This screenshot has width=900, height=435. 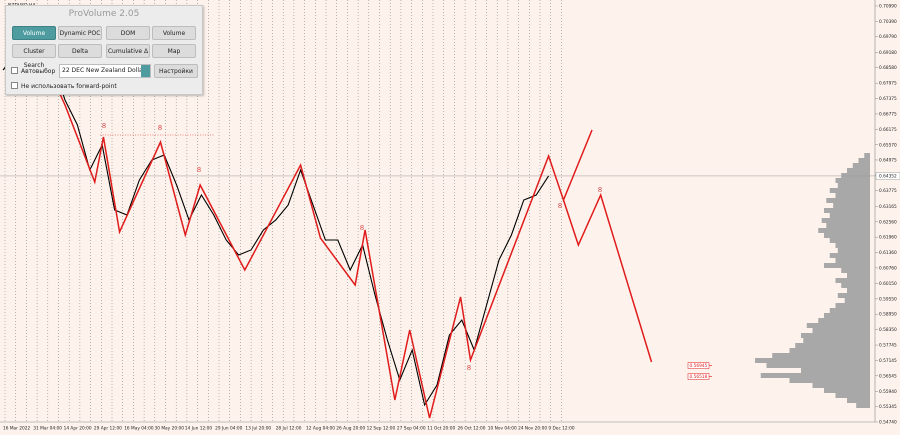 What do you see at coordinates (17, 429) in the screenshot?
I see `time-label: 16 Mar 2022` at bounding box center [17, 429].